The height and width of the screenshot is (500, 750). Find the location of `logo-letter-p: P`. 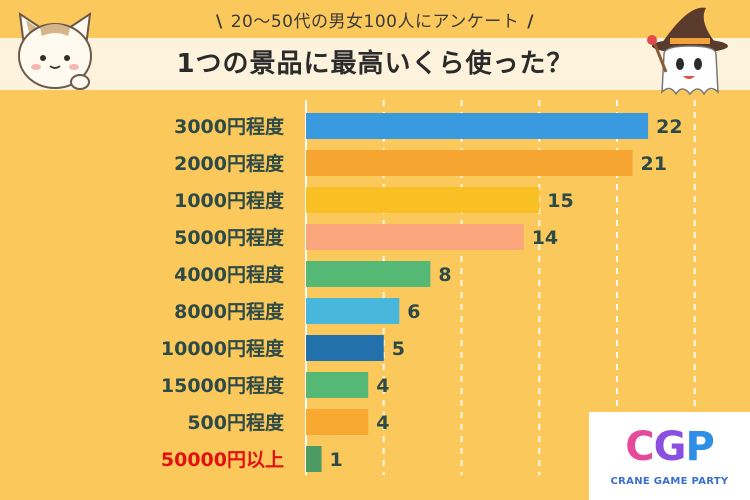

logo-letter-p: P is located at coordinates (699, 447).